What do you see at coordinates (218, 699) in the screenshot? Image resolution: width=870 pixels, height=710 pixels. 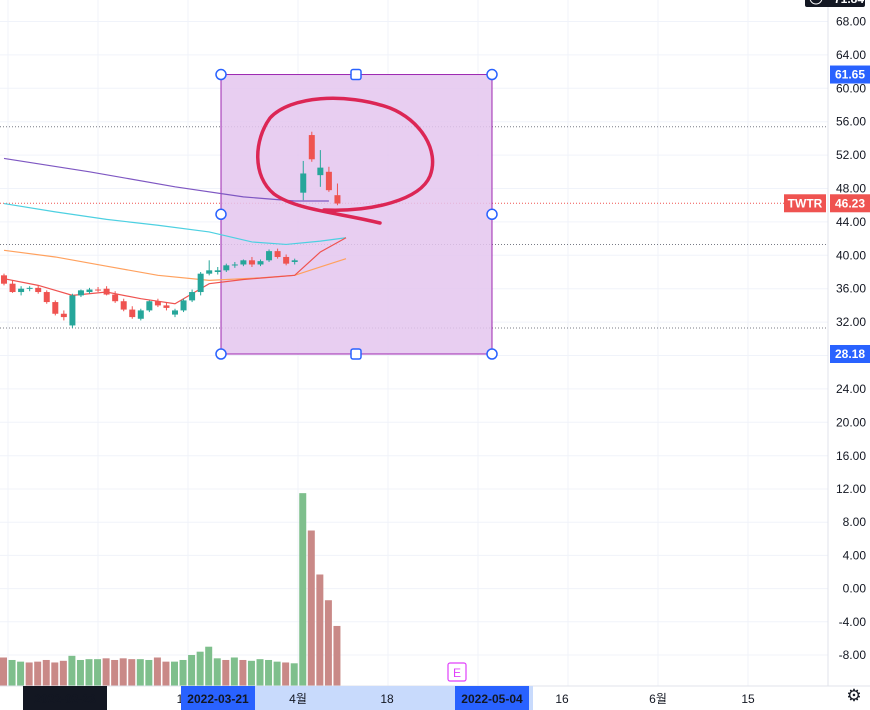 I see `time-tick-label: 2022-03-21` at bounding box center [218, 699].